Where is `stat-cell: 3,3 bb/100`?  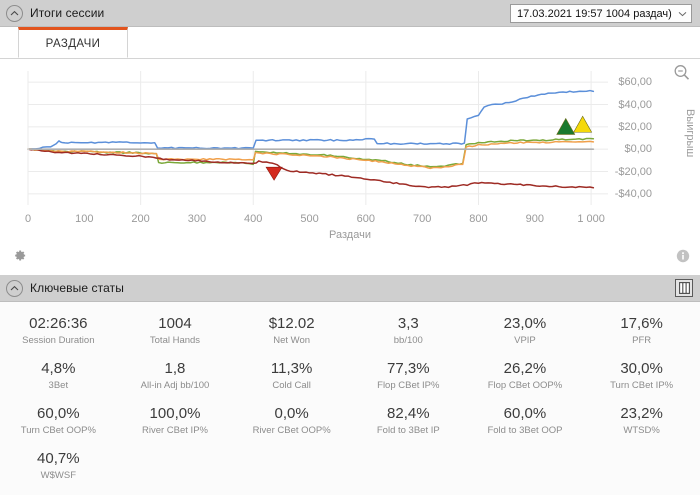
stat-cell: 3,3 bb/100 is located at coordinates (408, 330).